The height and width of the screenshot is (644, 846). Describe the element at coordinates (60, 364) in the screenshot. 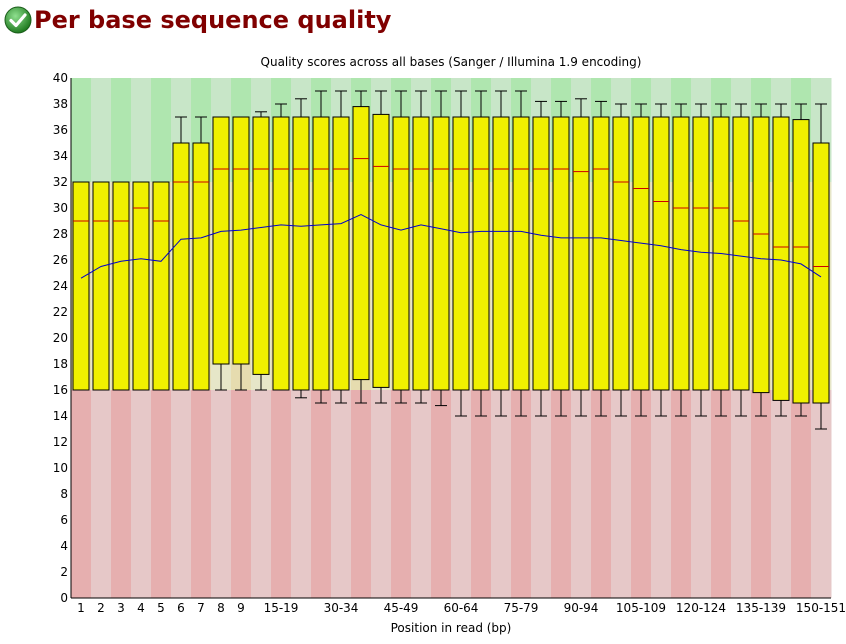

I see `y-tick-label: 18` at that location.